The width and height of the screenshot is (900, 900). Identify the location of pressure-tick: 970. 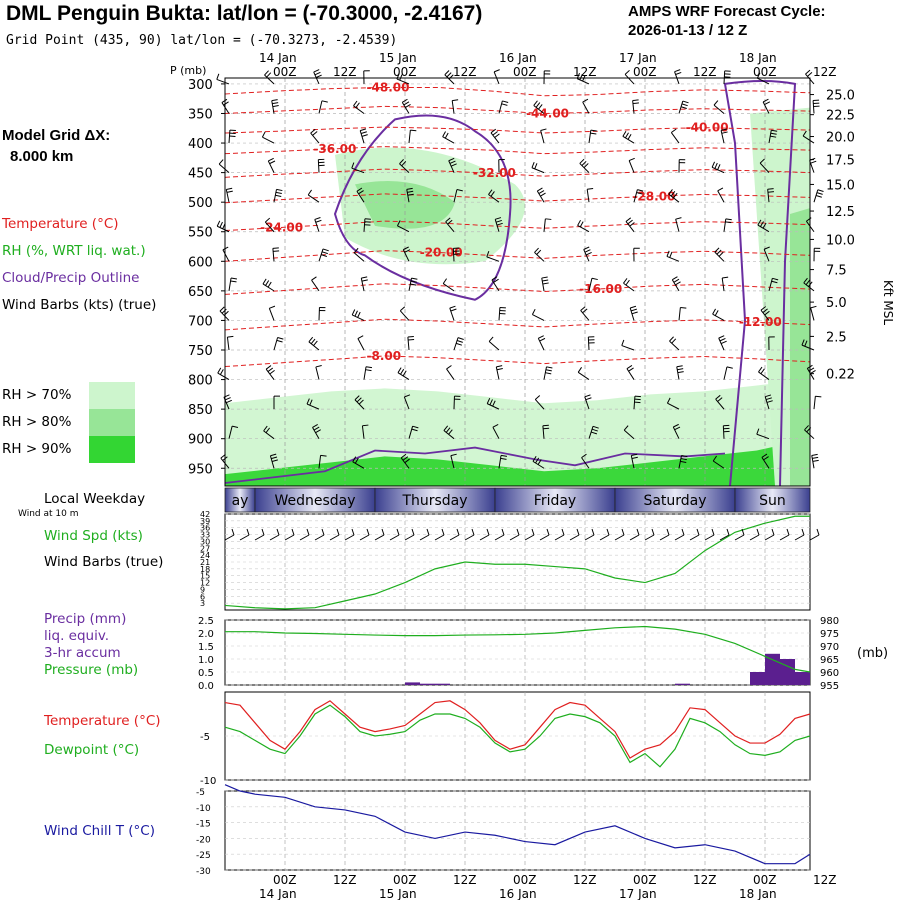
(829, 647).